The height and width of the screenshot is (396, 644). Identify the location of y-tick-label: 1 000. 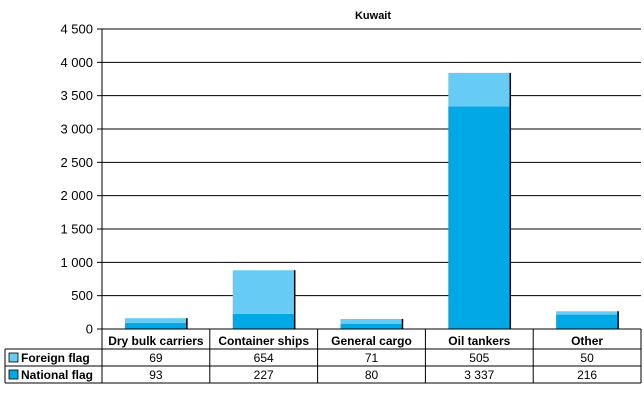
(76, 262).